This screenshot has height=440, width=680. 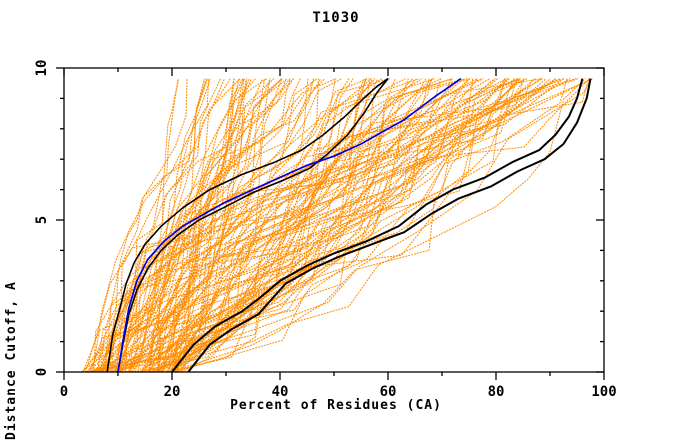 What do you see at coordinates (336, 405) in the screenshot?
I see `x-axis-label: Percent of Residues (CA)` at bounding box center [336, 405].